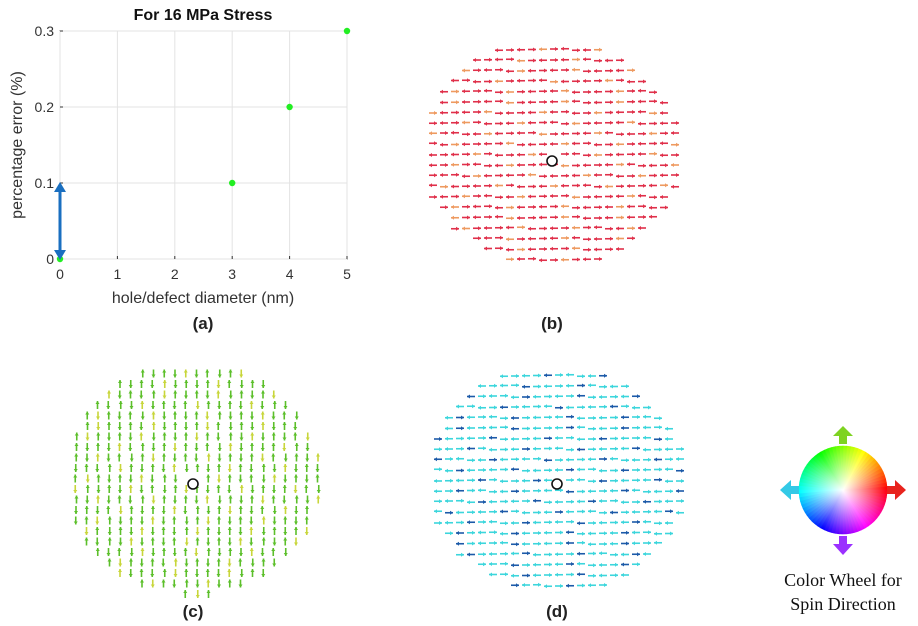 The height and width of the screenshot is (626, 918). I want to click on y-axis-title: percentage error (%), so click(17, 145).